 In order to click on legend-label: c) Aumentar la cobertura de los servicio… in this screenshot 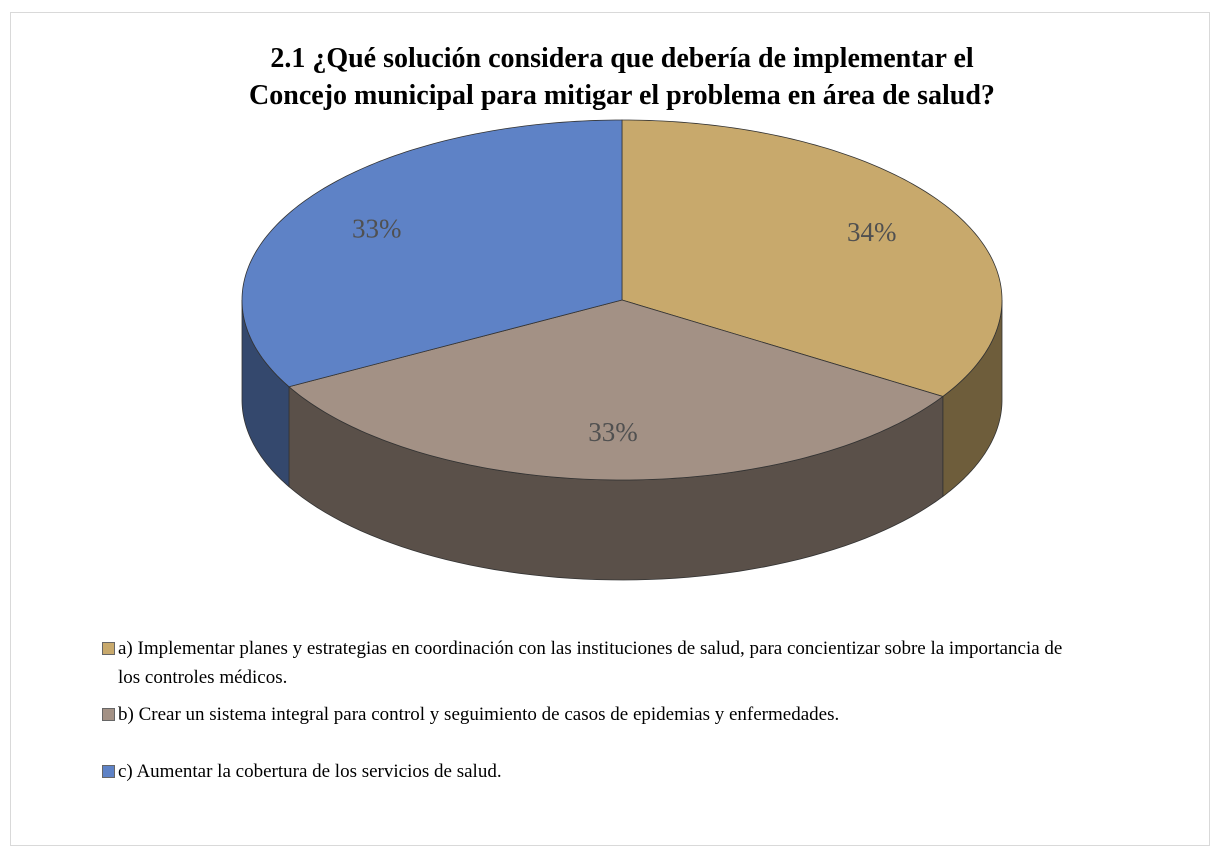, I will do `click(310, 771)`.